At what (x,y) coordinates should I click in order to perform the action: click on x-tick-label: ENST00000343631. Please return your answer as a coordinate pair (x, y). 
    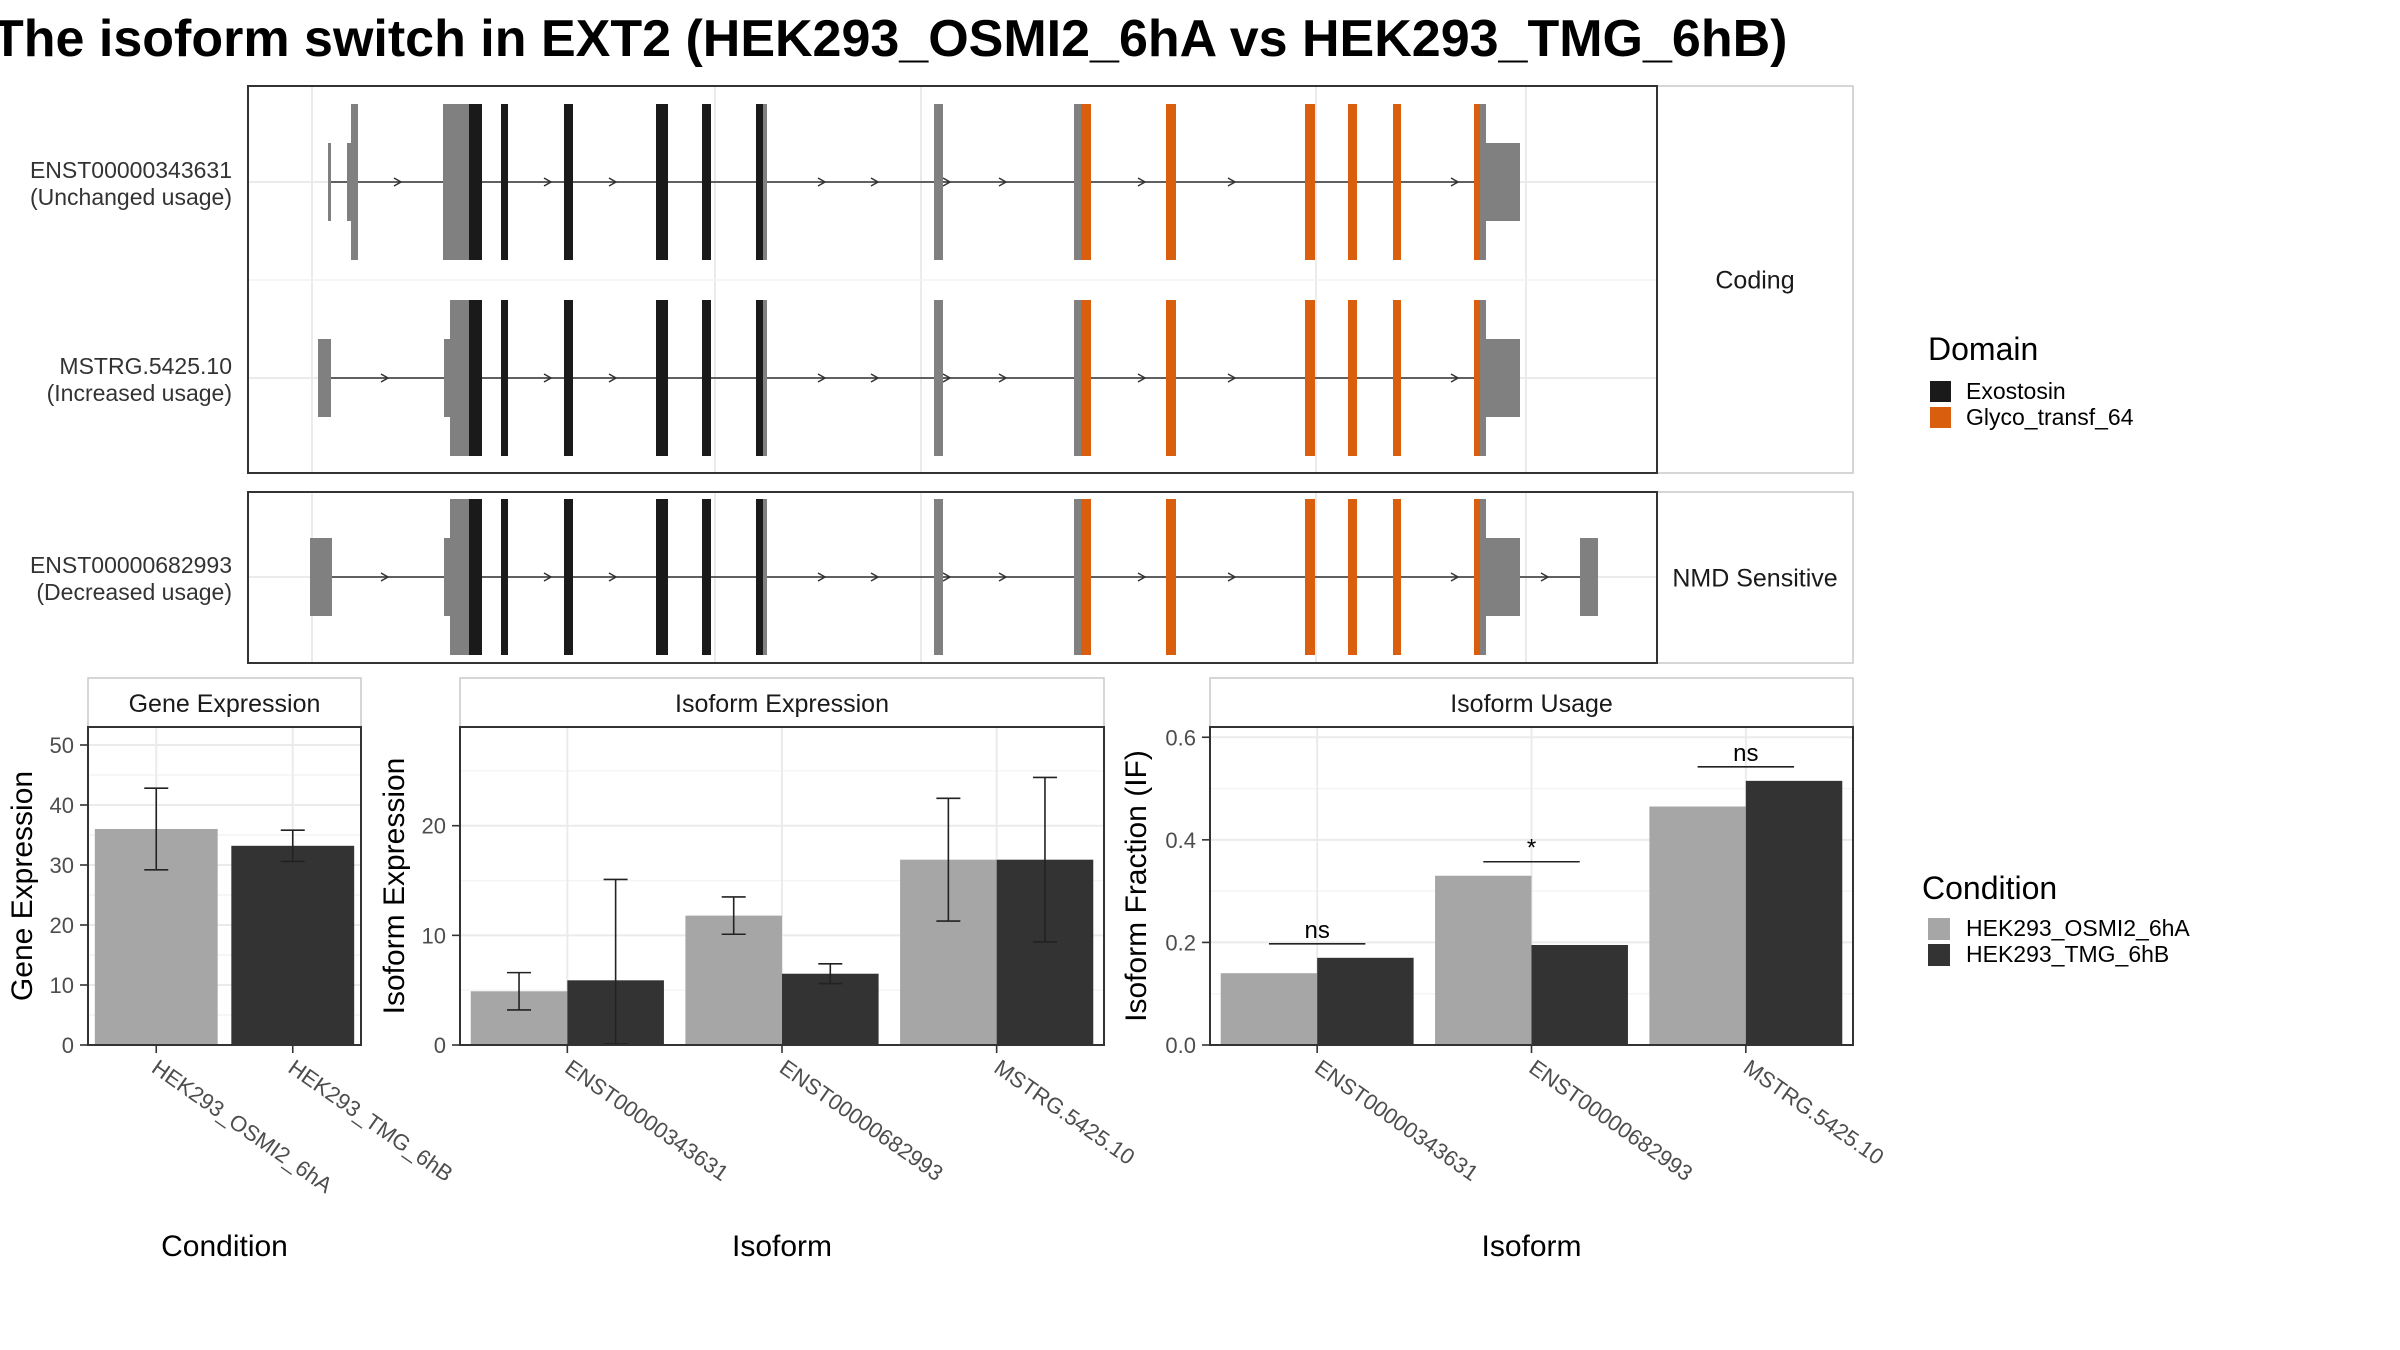
    Looking at the image, I should click on (1396, 1120).